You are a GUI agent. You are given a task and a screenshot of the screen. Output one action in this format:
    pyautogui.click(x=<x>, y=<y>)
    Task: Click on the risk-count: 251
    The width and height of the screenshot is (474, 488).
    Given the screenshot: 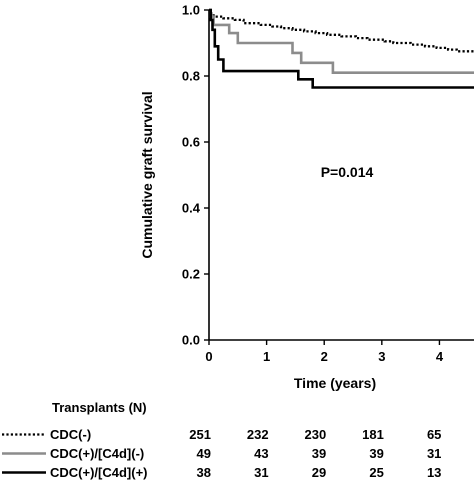 What is the action you would take?
    pyautogui.click(x=200, y=434)
    